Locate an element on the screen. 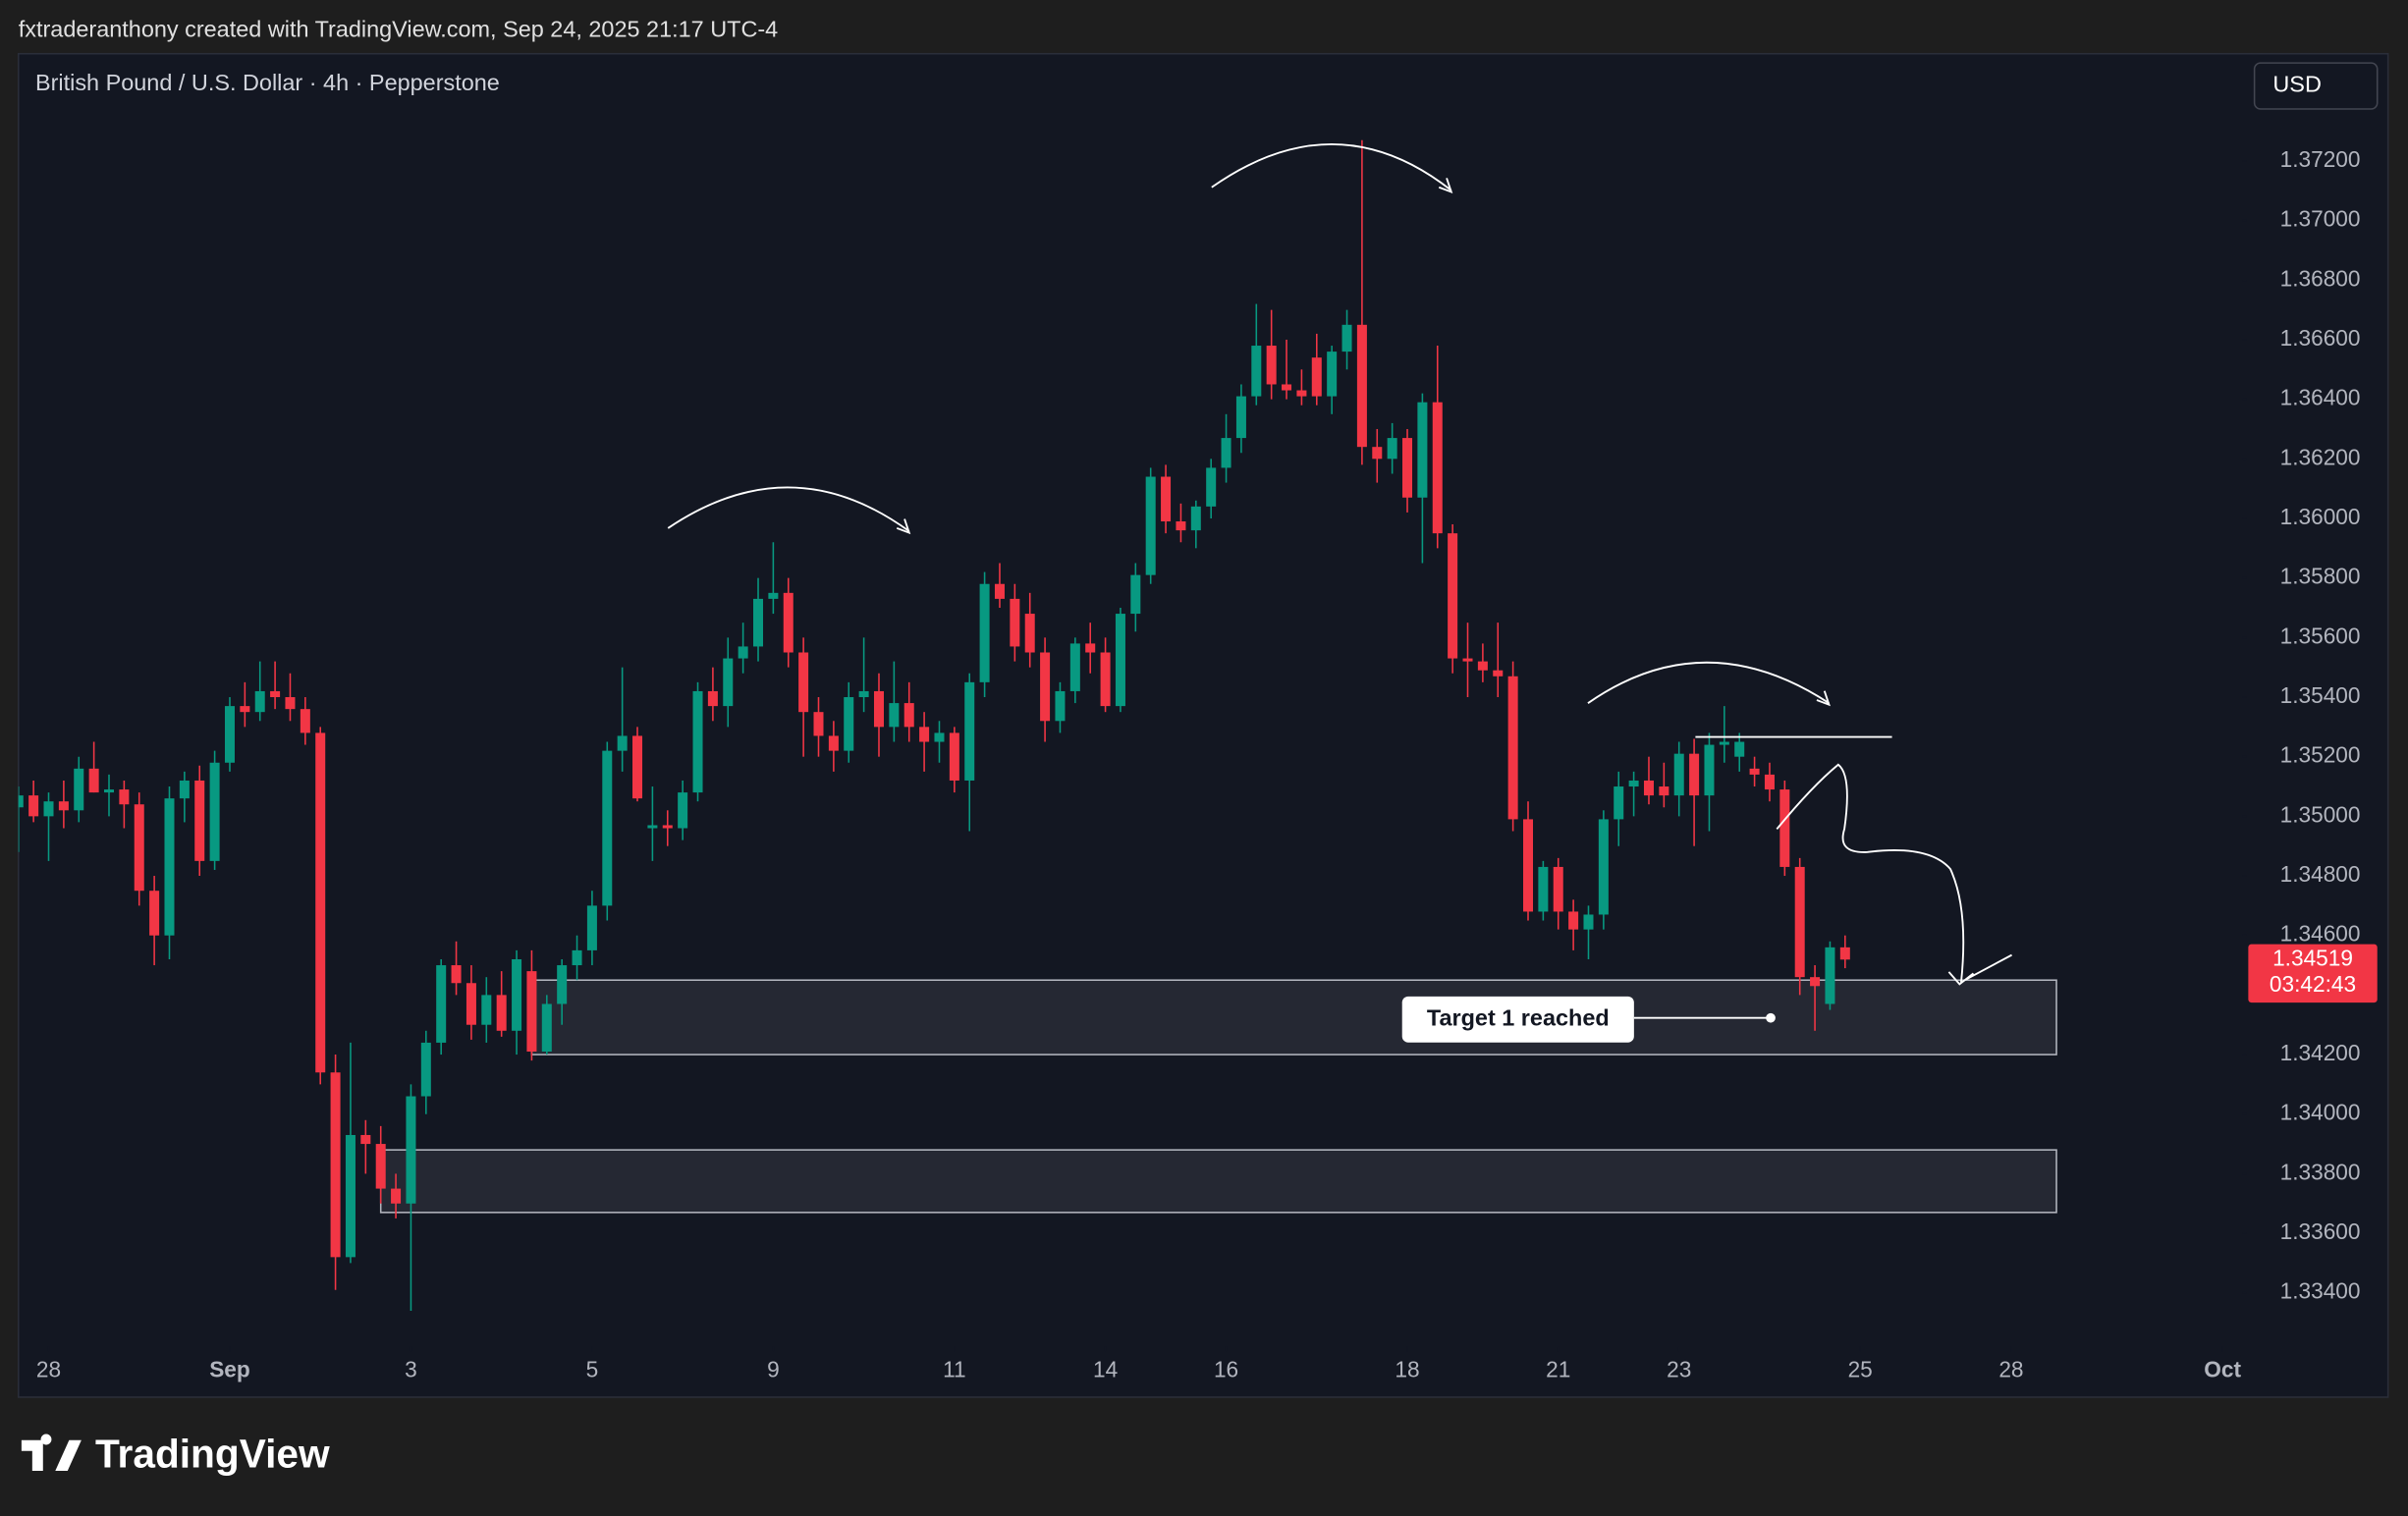 This screenshot has width=2408, height=1516. y-tick-label: 1.33400 is located at coordinates (2321, 1291).